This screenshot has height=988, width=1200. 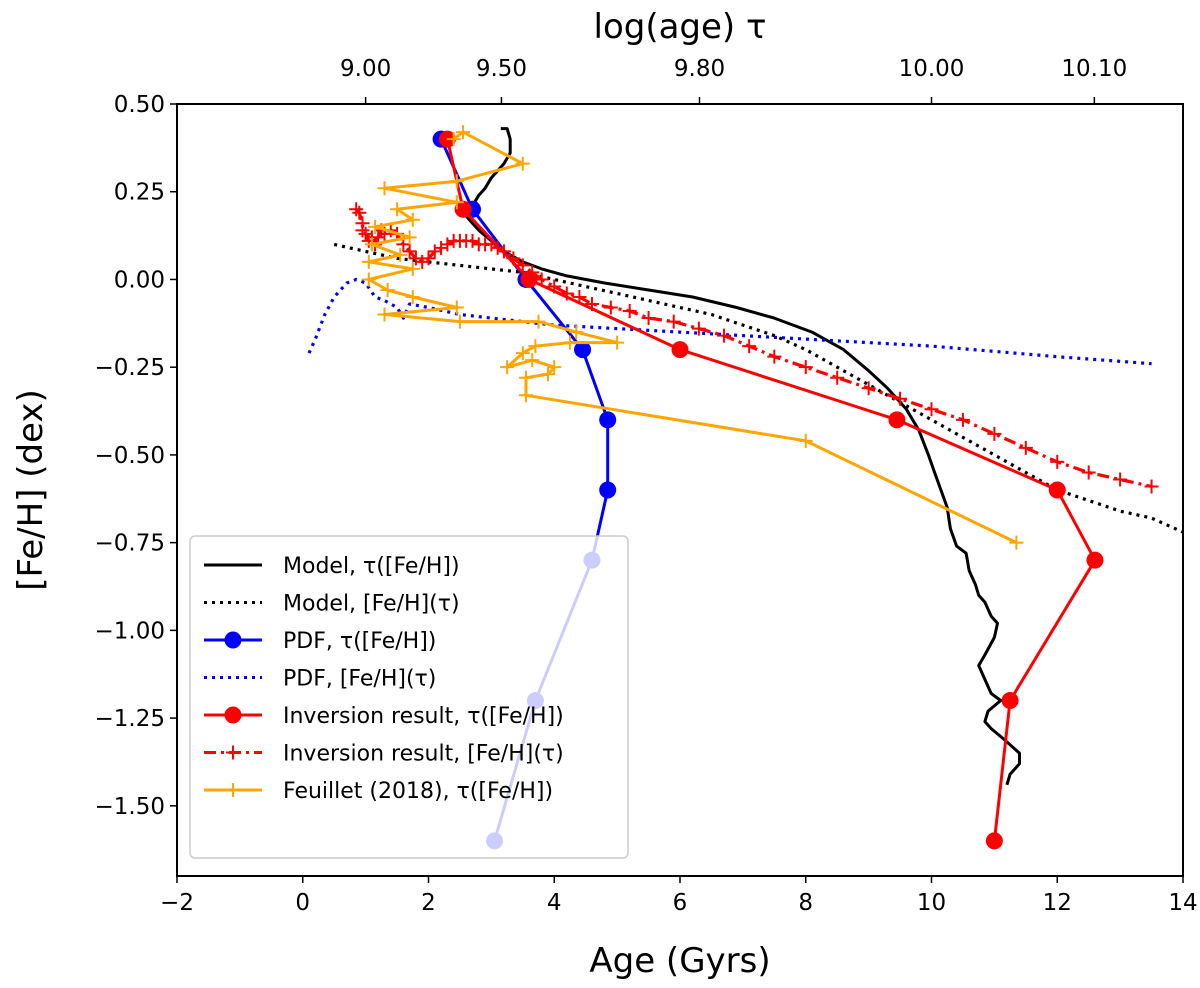 I want to click on legend-label: PDF, [Fe/H](τ), so click(x=359, y=679).